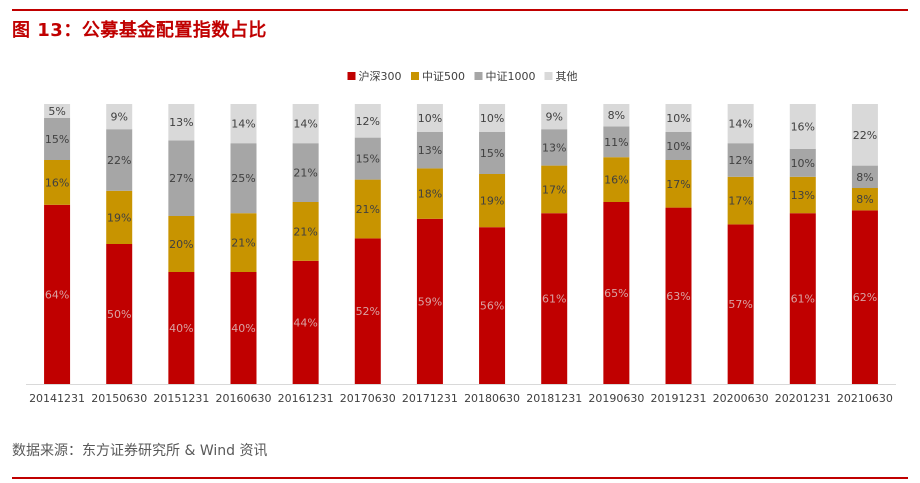 The width and height of the screenshot is (920, 483). I want to click on source-note: 数据来源：东方证券研究所 & Wind 资讯, so click(140, 451).